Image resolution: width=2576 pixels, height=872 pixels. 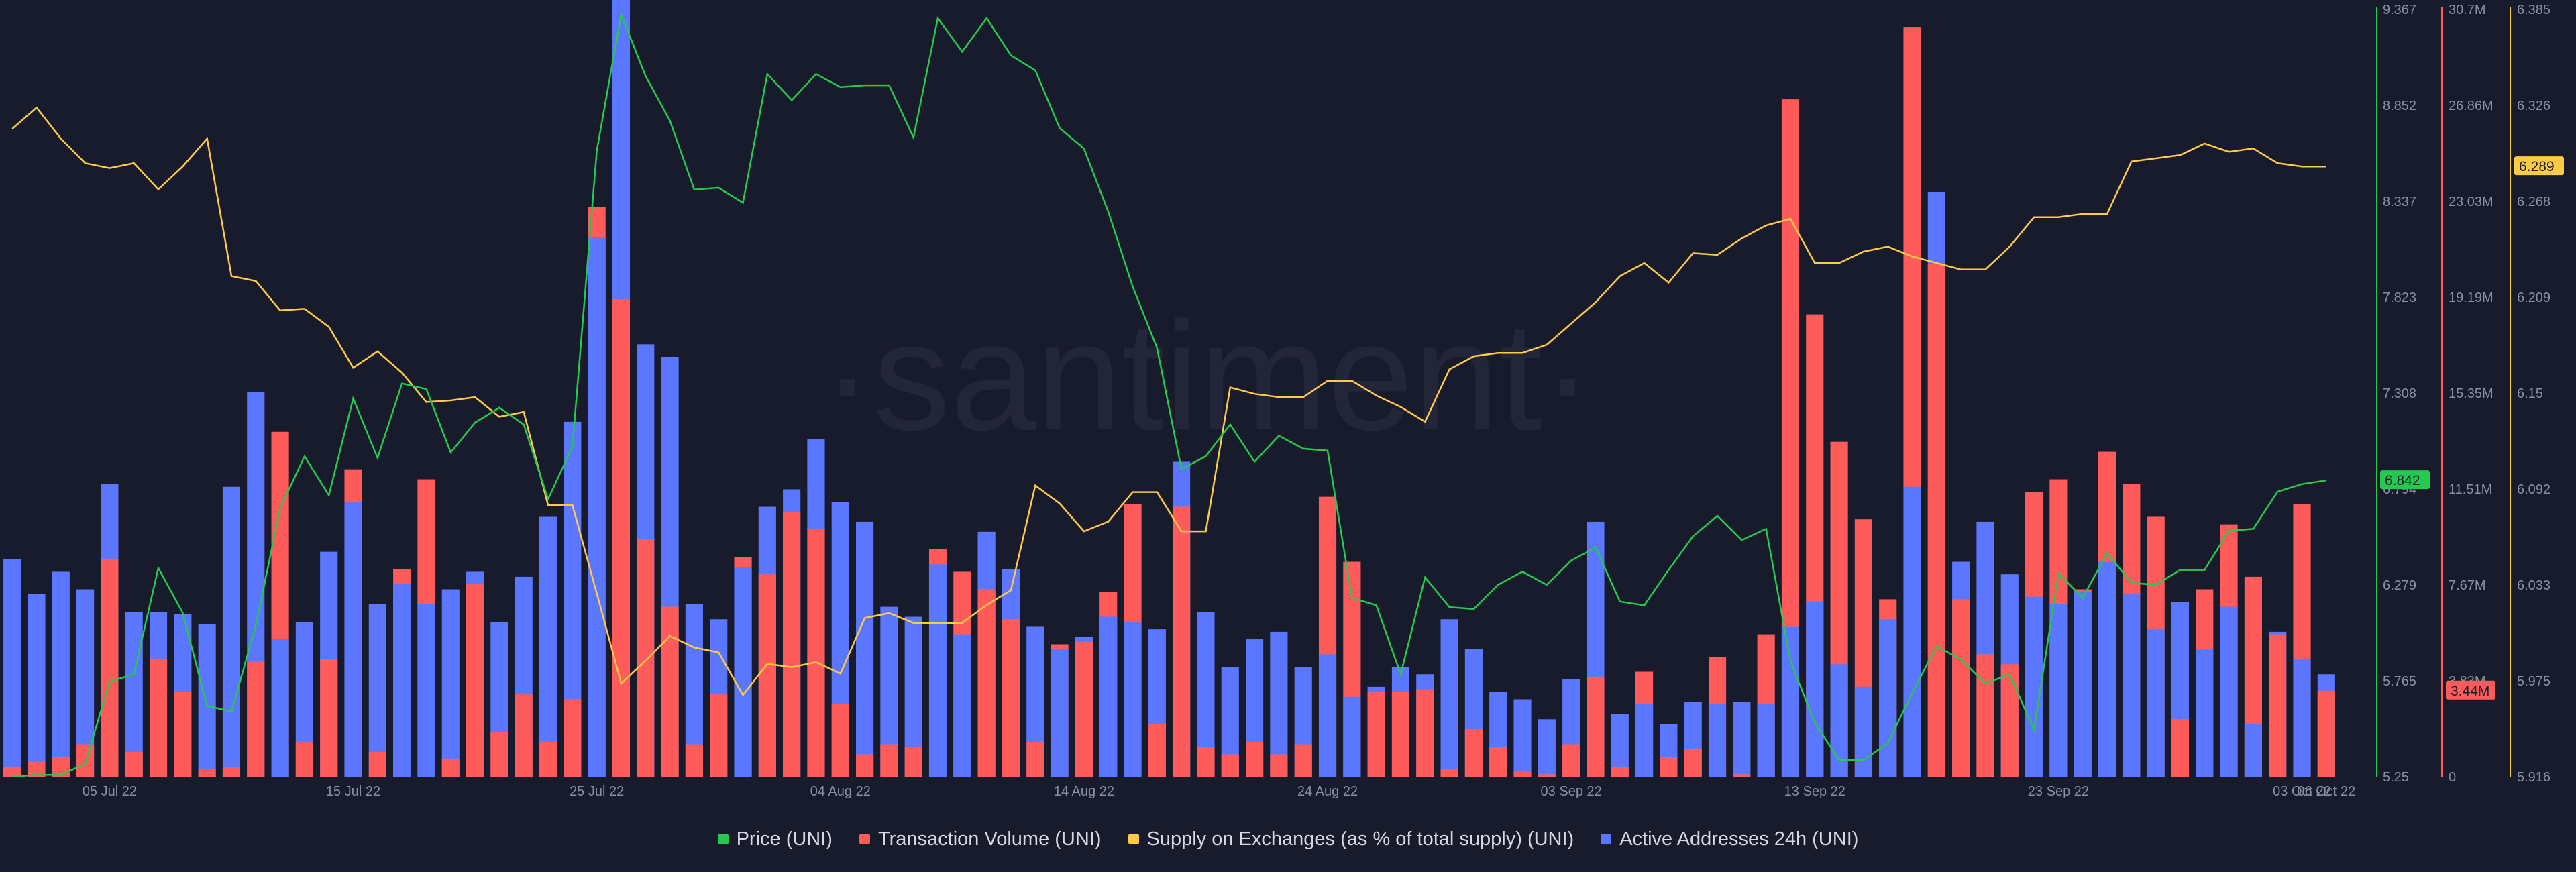 I want to click on x-tick-label: 25 Jul 22, so click(x=597, y=791).